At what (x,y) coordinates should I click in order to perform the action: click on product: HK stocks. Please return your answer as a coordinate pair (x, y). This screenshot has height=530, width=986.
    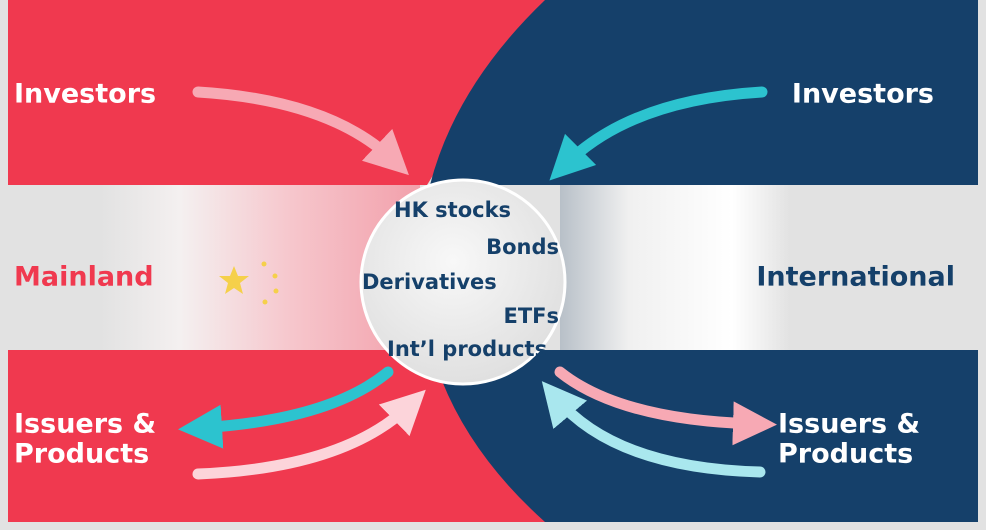
    Looking at the image, I should click on (452, 210).